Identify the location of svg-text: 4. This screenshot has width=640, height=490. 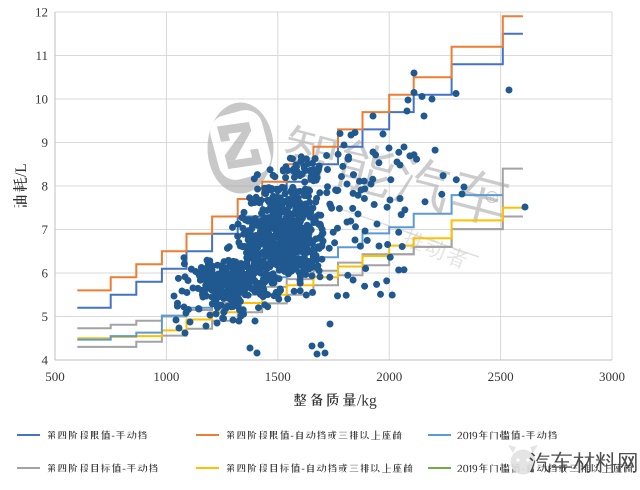
(45, 360).